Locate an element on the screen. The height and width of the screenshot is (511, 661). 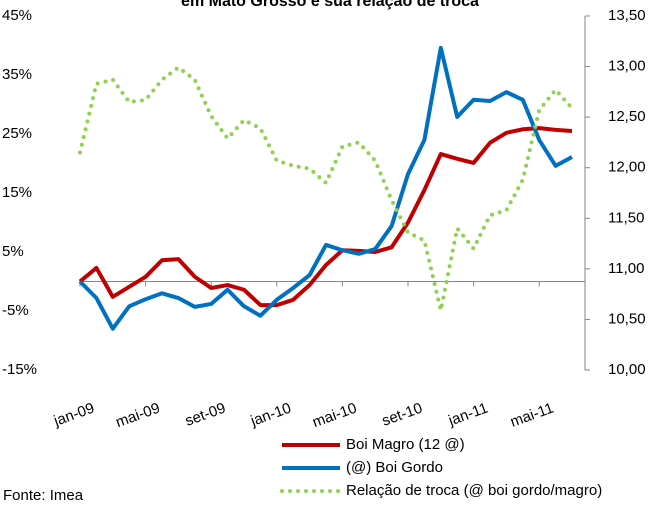
legend-label: Boi Magro (12 @) is located at coordinates (405, 444).